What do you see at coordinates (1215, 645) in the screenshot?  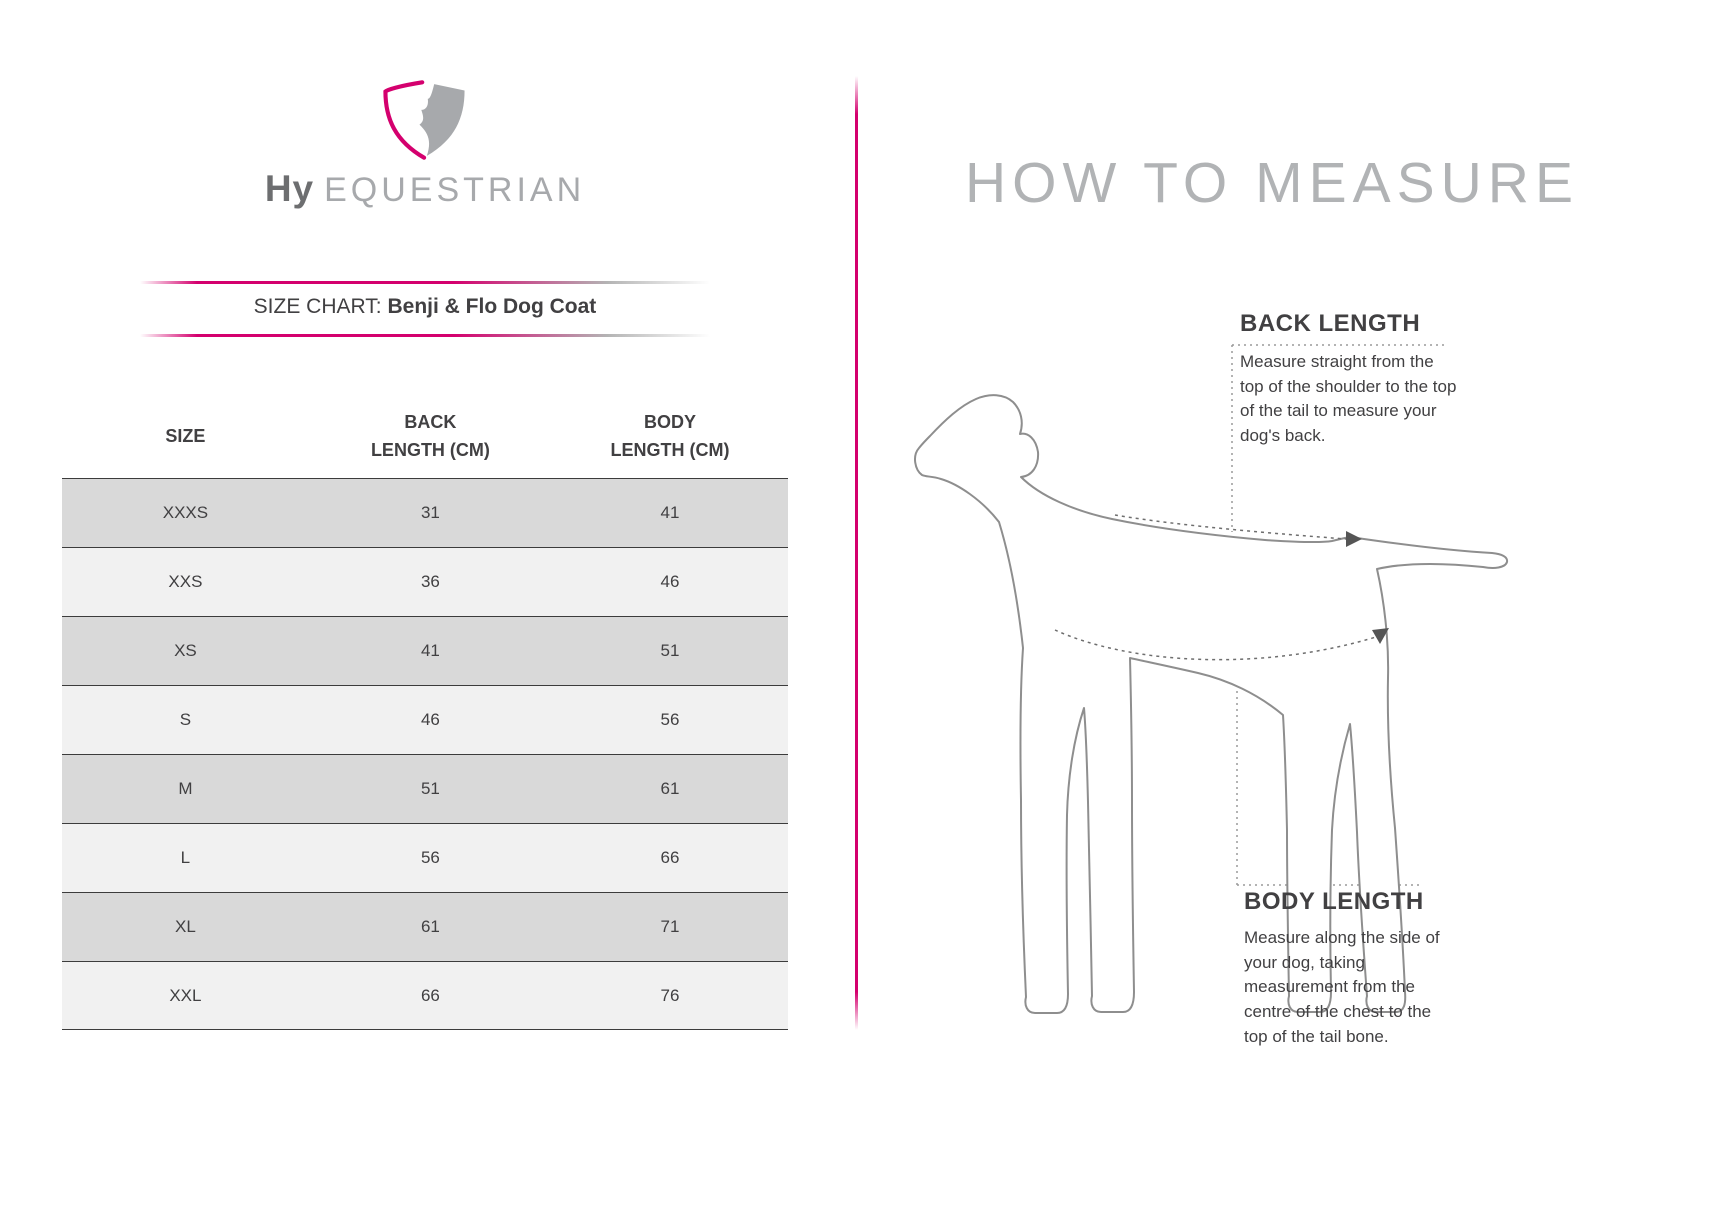 I see `body-measure-line` at bounding box center [1215, 645].